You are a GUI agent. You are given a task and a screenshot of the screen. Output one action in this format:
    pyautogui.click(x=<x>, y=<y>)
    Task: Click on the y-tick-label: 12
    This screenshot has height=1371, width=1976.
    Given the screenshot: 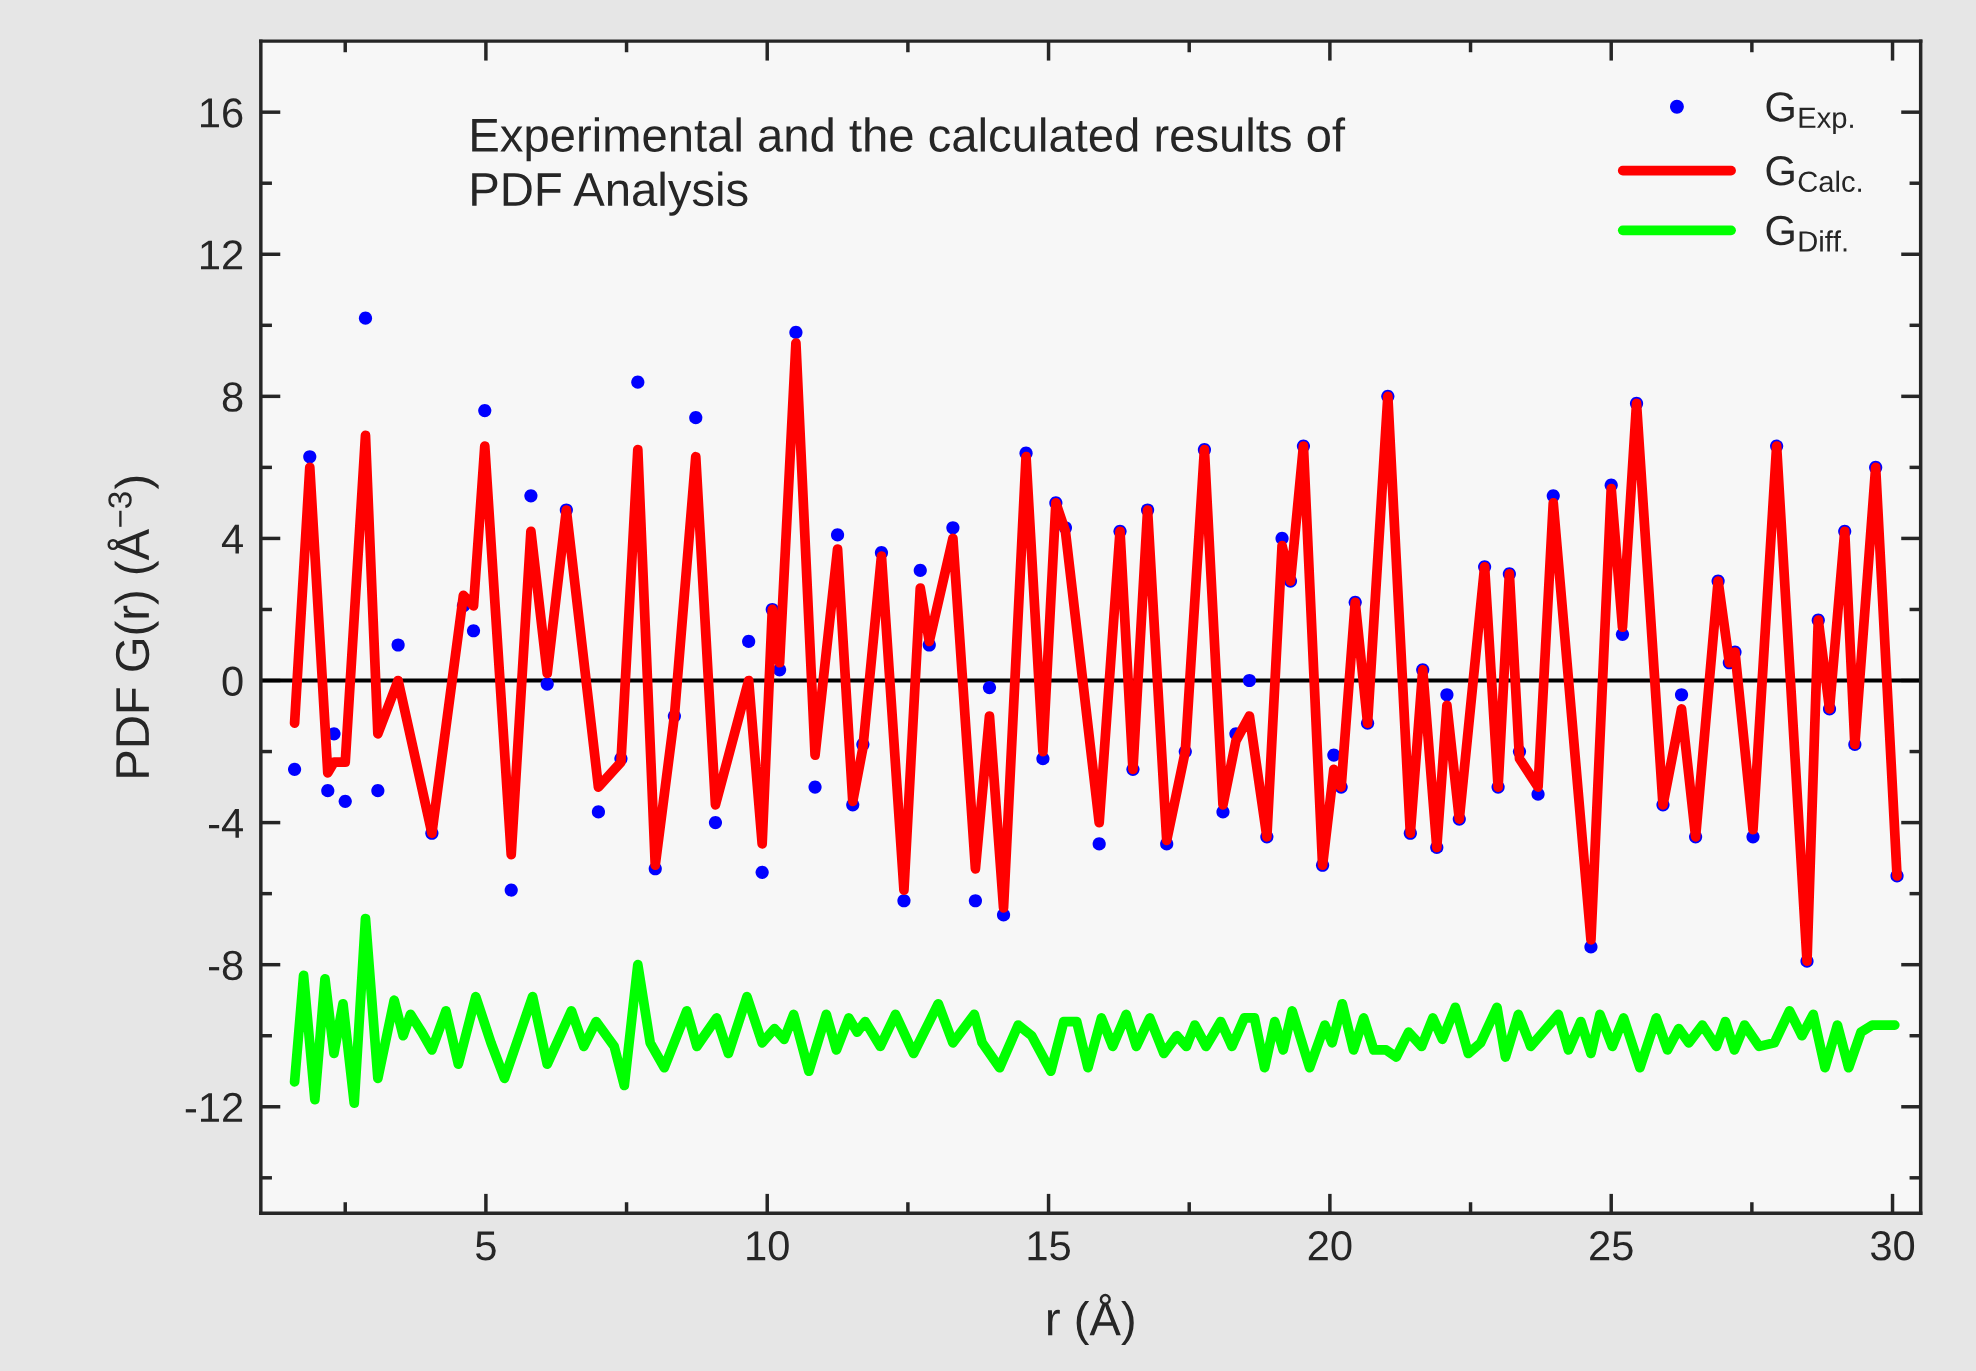 What is the action you would take?
    pyautogui.click(x=222, y=255)
    